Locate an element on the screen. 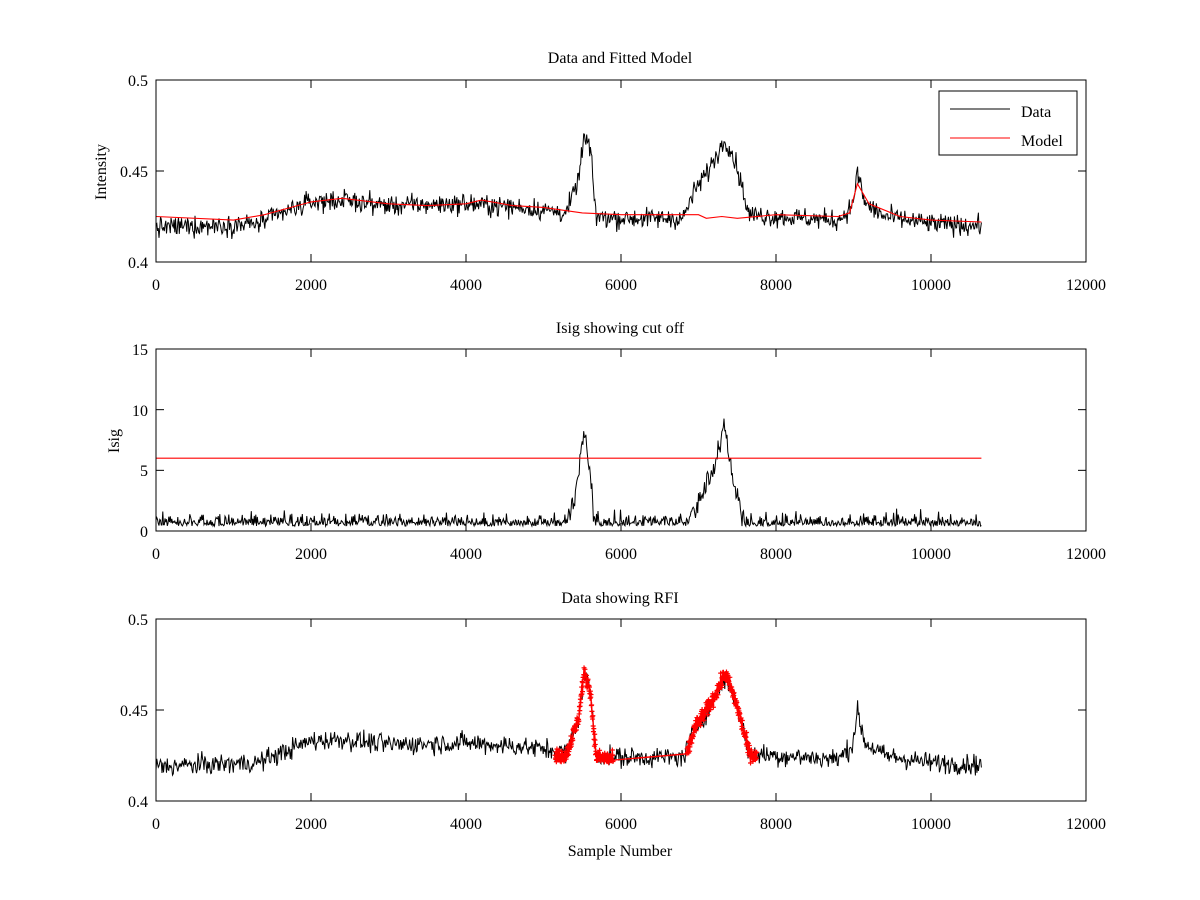  legend-label-data: Data is located at coordinates (1036, 112).